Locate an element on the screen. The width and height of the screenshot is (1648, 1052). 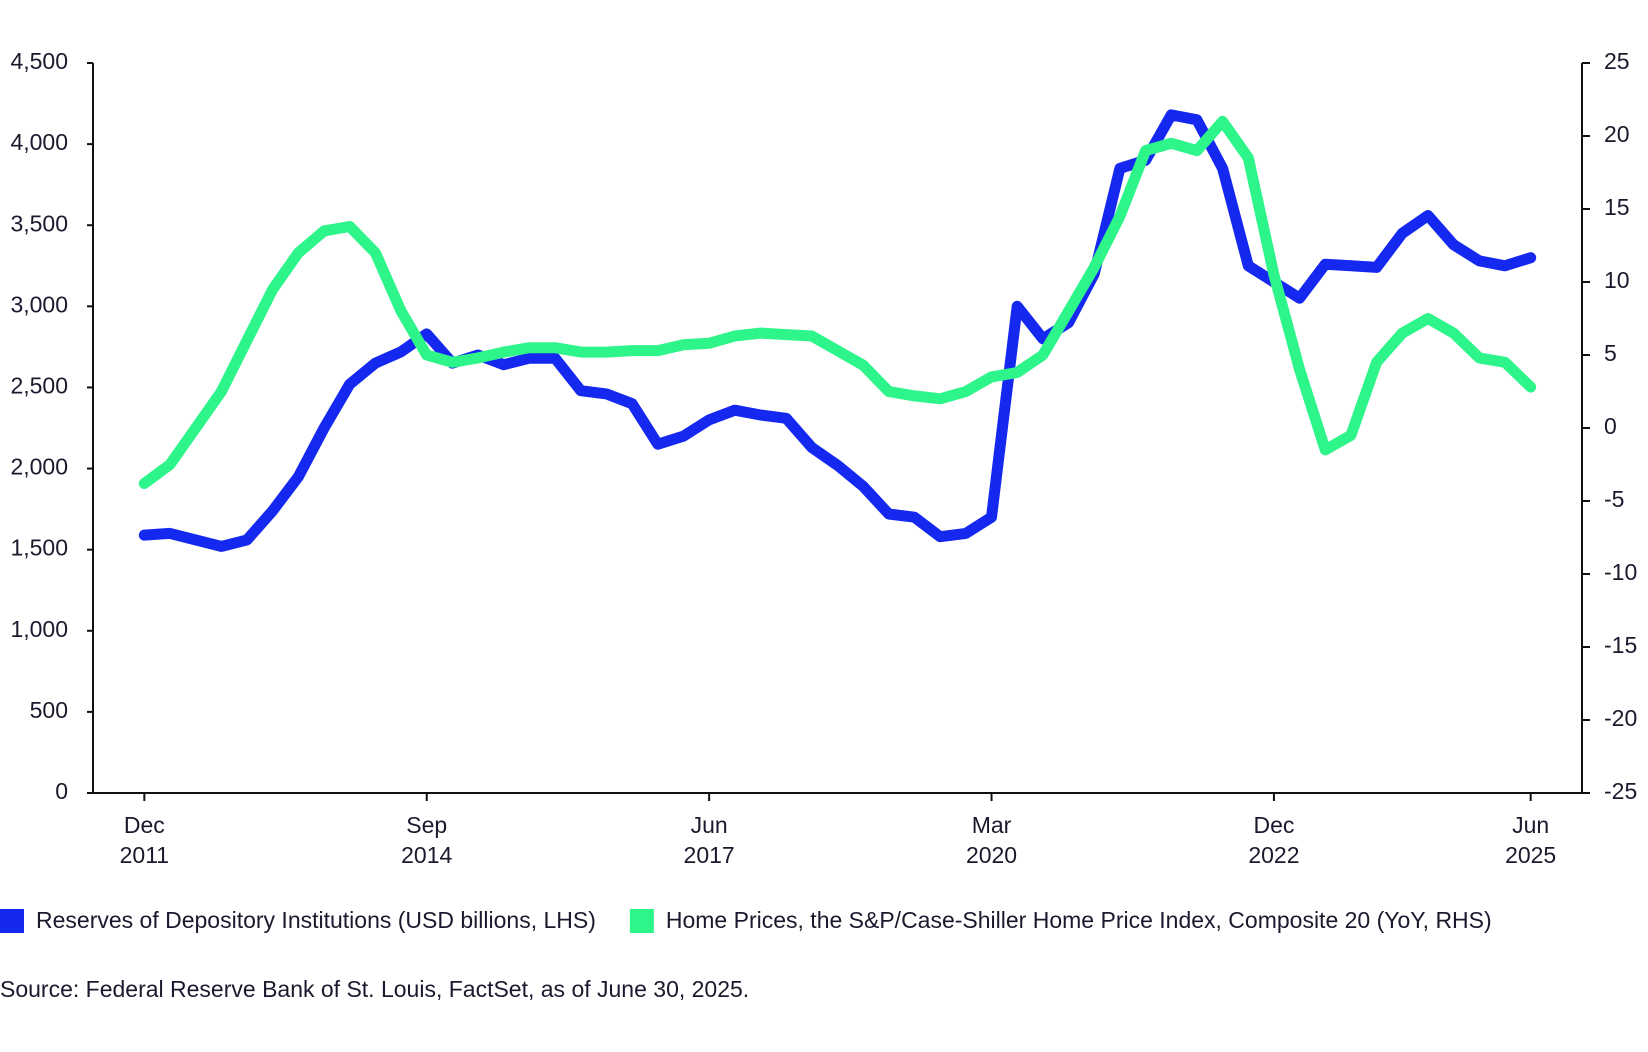
y-tick-label: 0 is located at coordinates (61, 791).